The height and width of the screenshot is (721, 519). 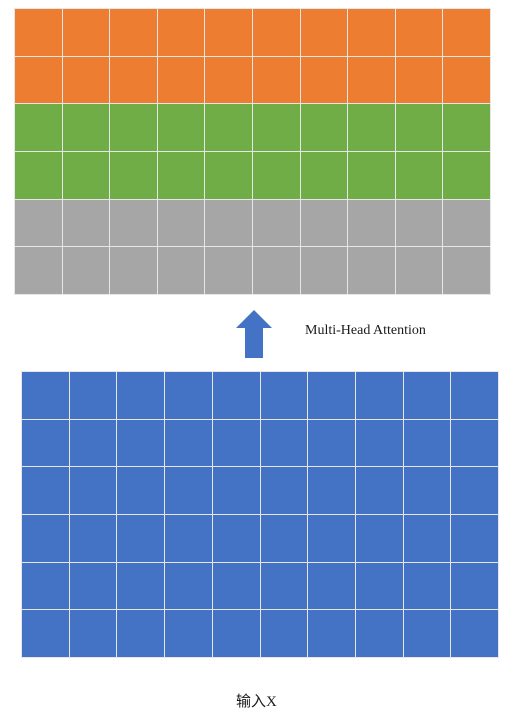 I want to click on up-arrow-icon, so click(x=254, y=334).